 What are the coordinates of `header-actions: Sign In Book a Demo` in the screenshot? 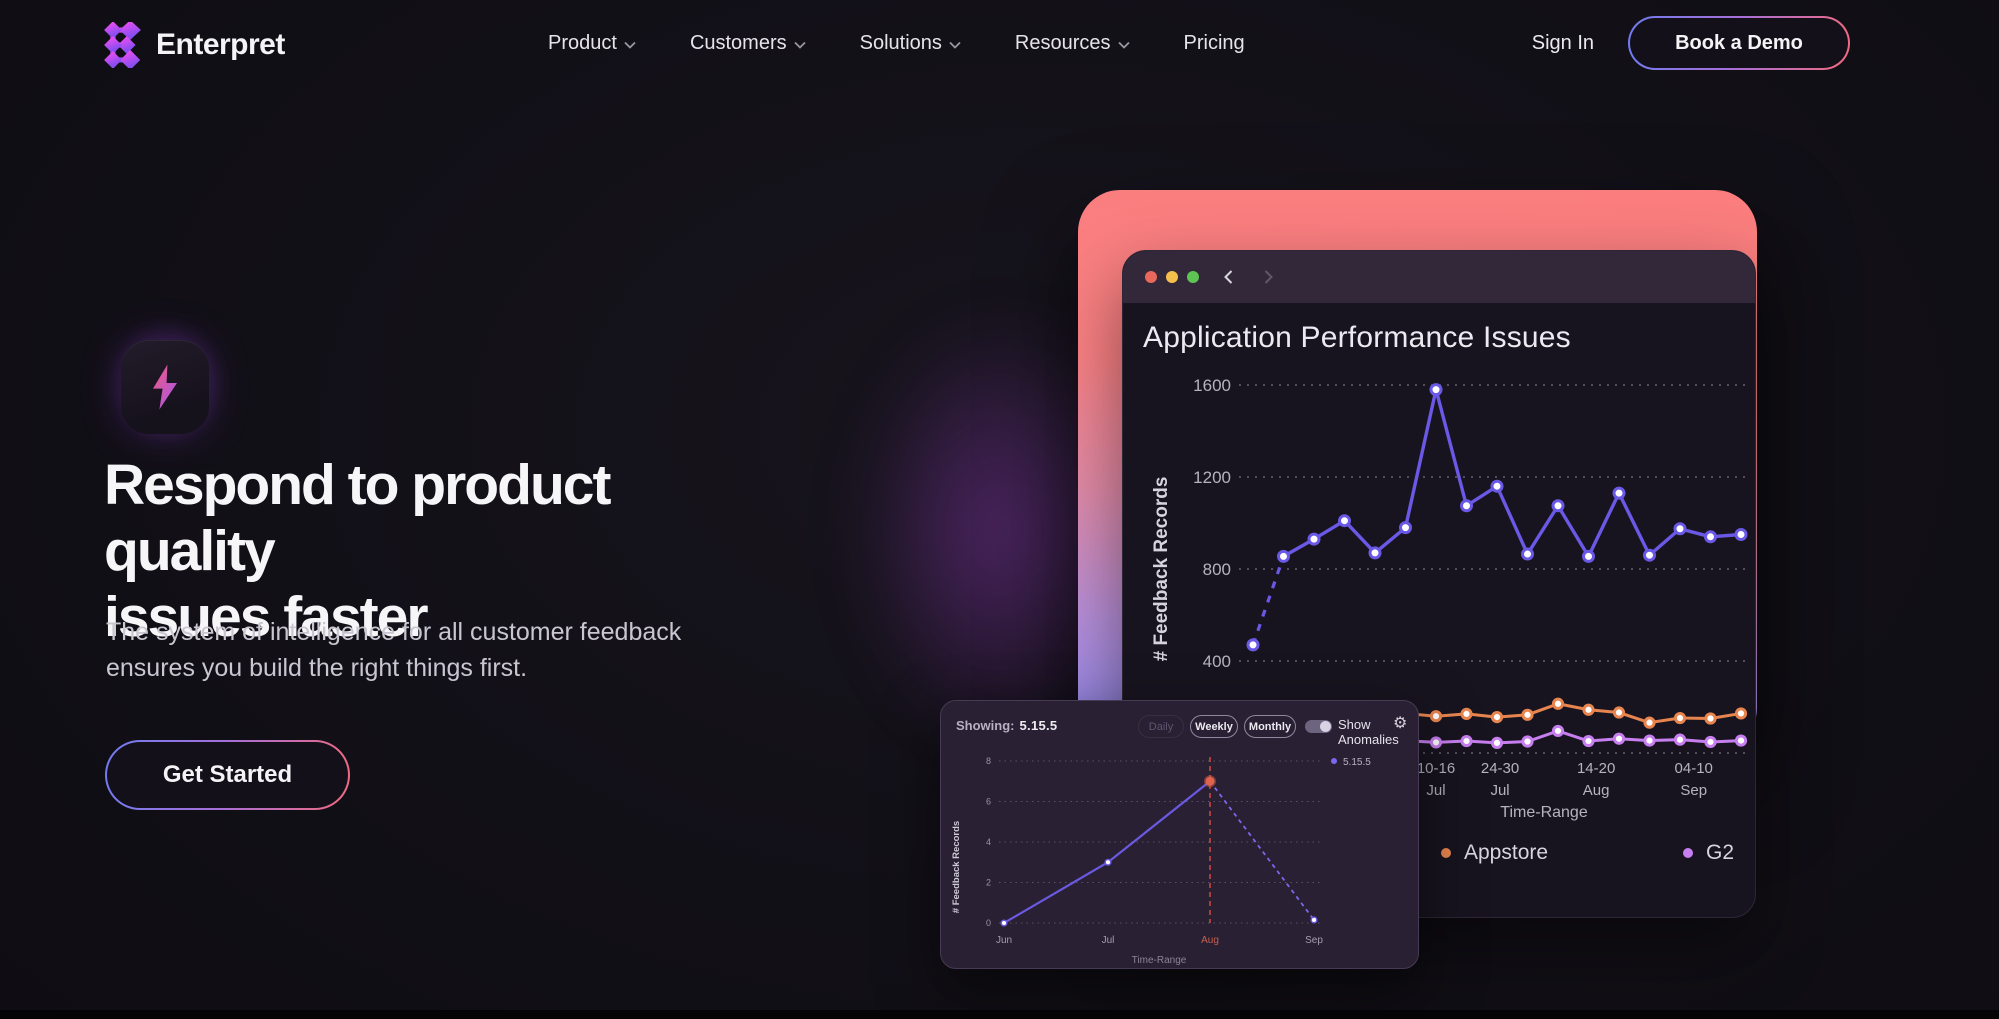 It's located at (1691, 43).